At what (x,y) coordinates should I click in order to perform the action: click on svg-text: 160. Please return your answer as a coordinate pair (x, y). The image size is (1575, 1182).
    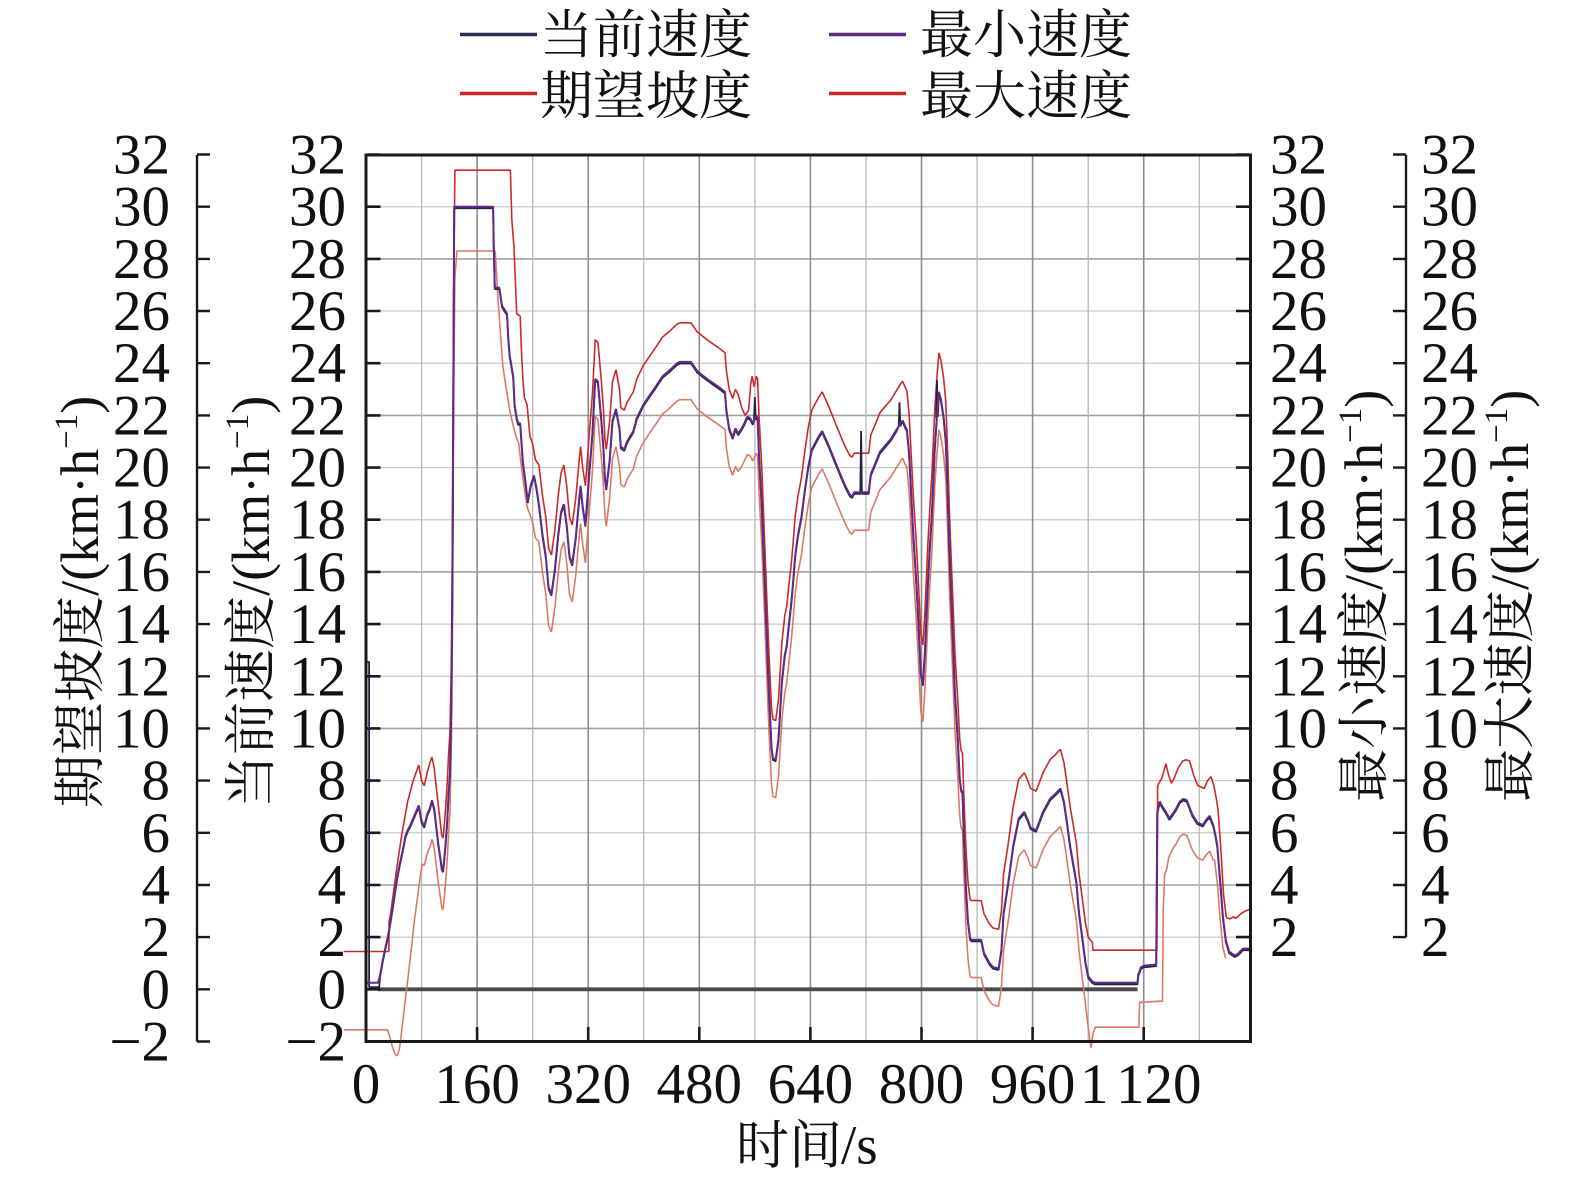
    Looking at the image, I should click on (477, 1084).